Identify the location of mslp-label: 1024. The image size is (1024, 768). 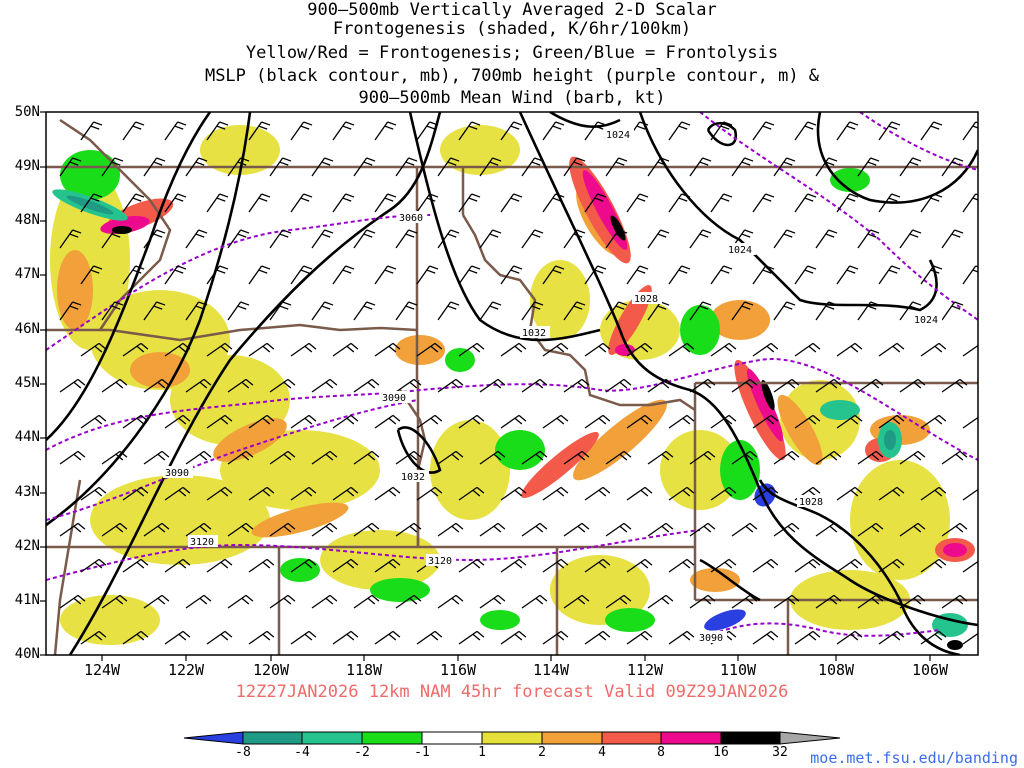
(926, 320).